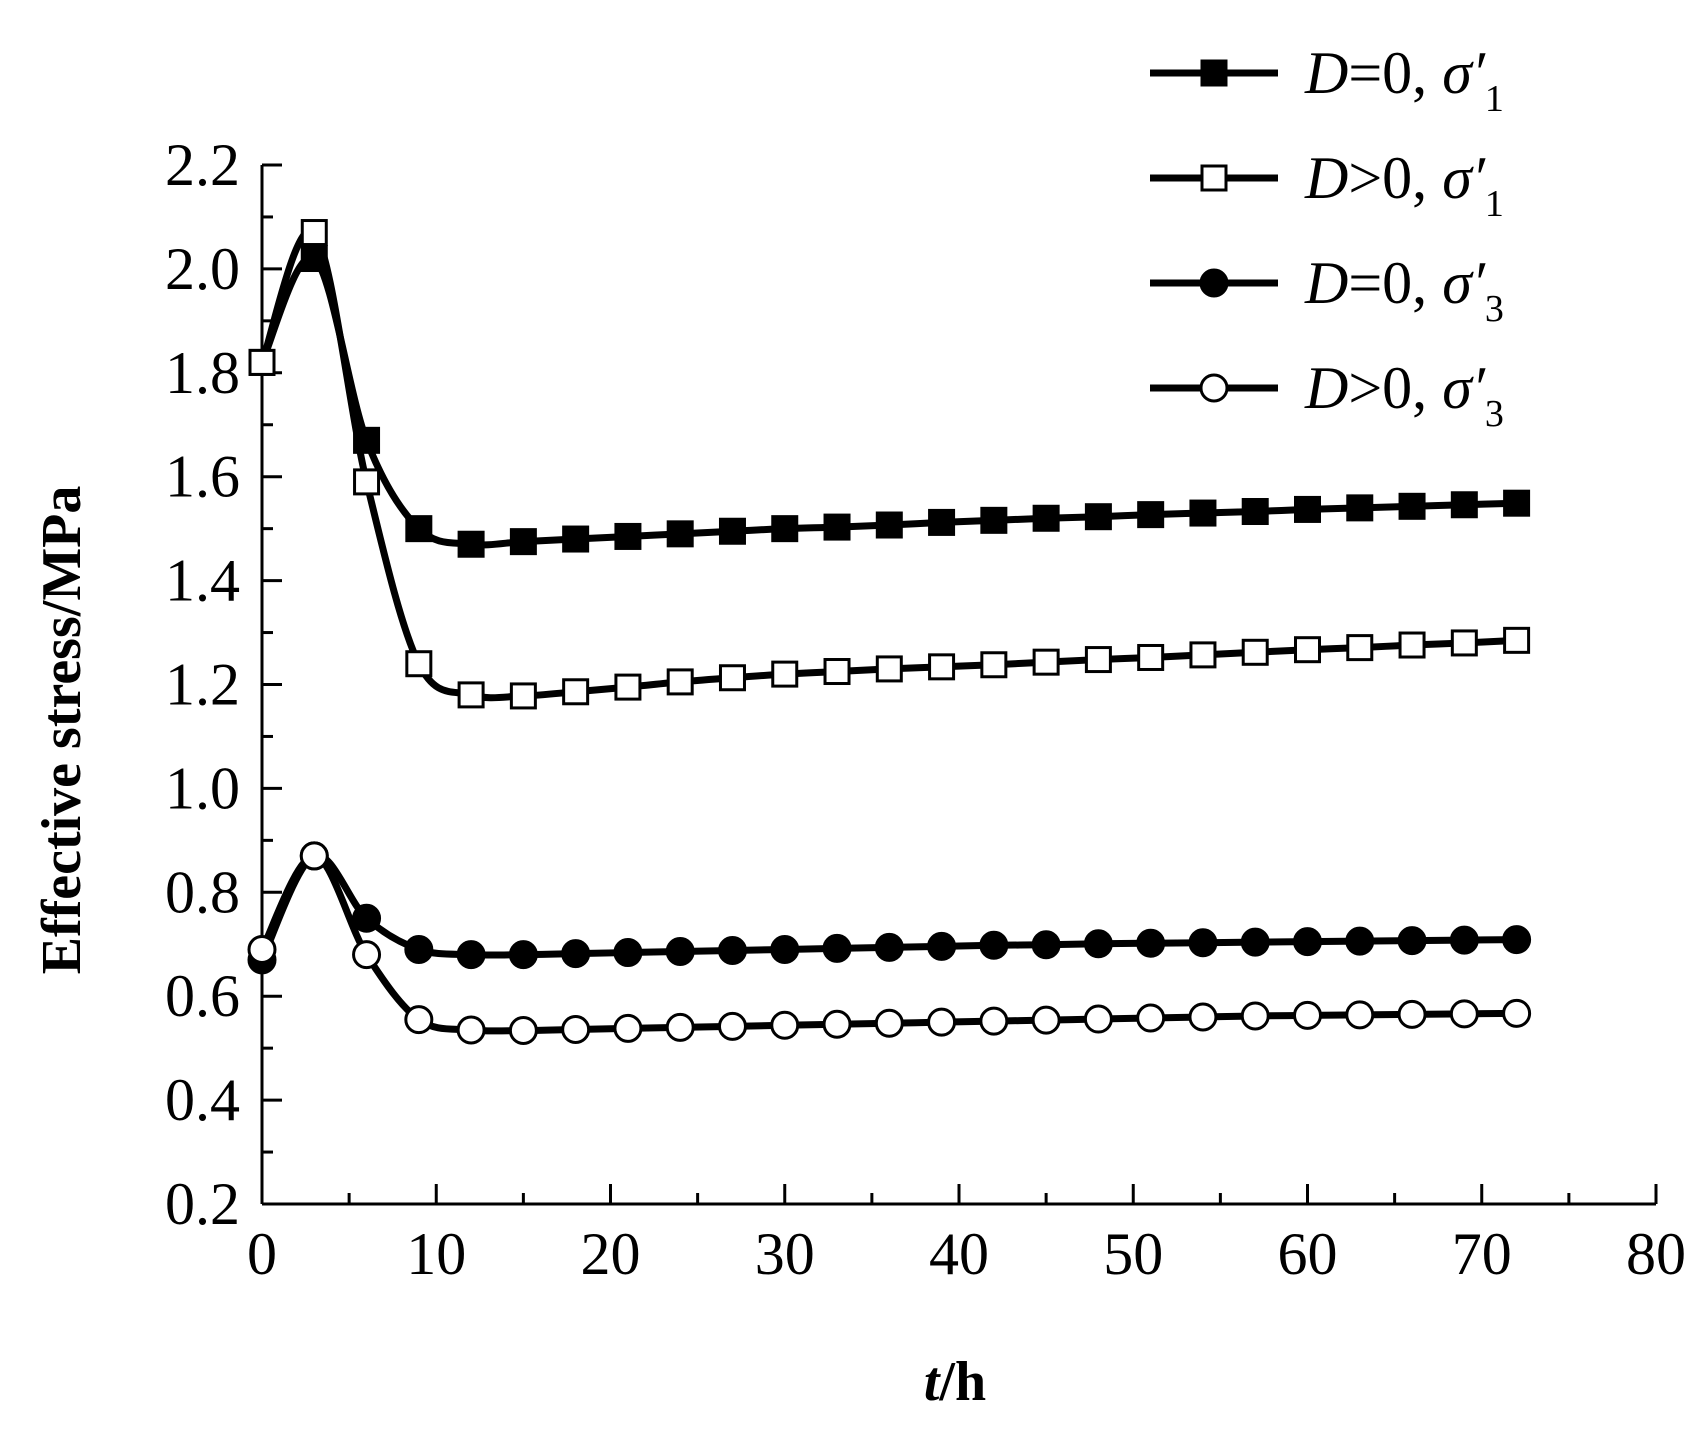 The height and width of the screenshot is (1440, 1700). Describe the element at coordinates (962, 1382) in the screenshot. I see `x-axis-title-unit: /h` at that location.